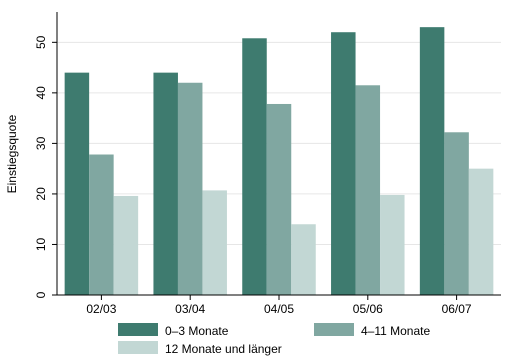 Image resolution: width=505 pixels, height=358 pixels. Describe the element at coordinates (457, 309) in the screenshot. I see `x-tick-label: 06/07` at that location.